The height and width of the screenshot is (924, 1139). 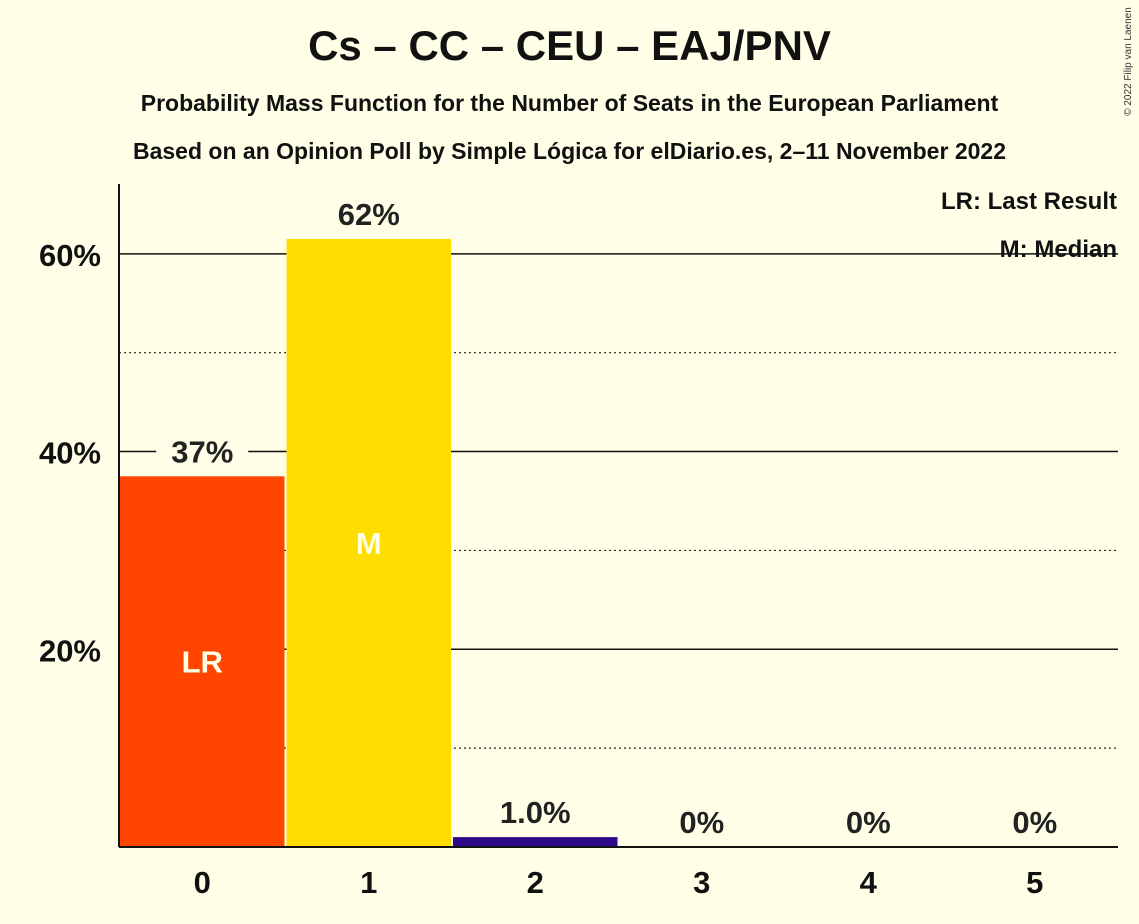 I want to click on legend: LR: Last Result M: Median, so click(x=1029, y=225).